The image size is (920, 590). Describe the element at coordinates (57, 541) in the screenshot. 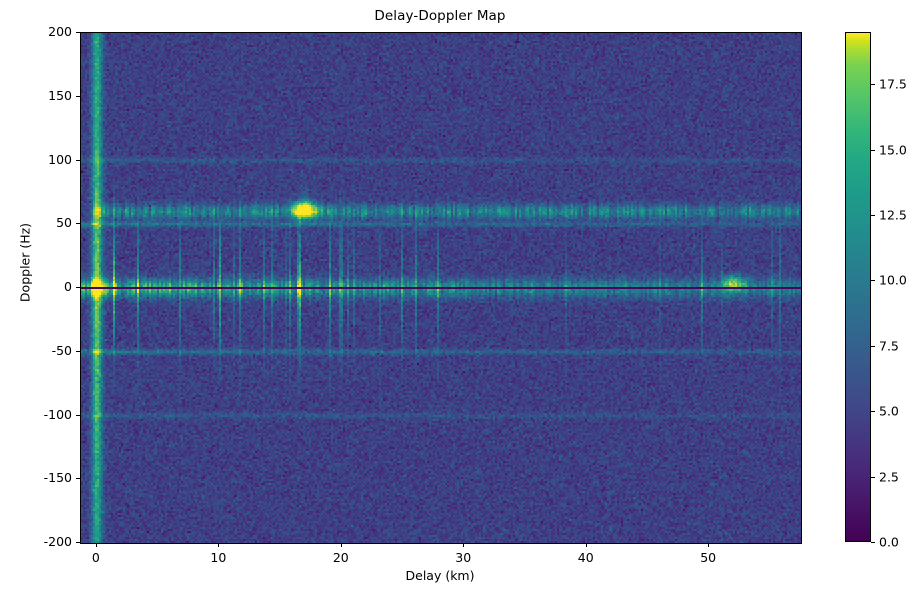

I see `y-tick-label: -200` at that location.